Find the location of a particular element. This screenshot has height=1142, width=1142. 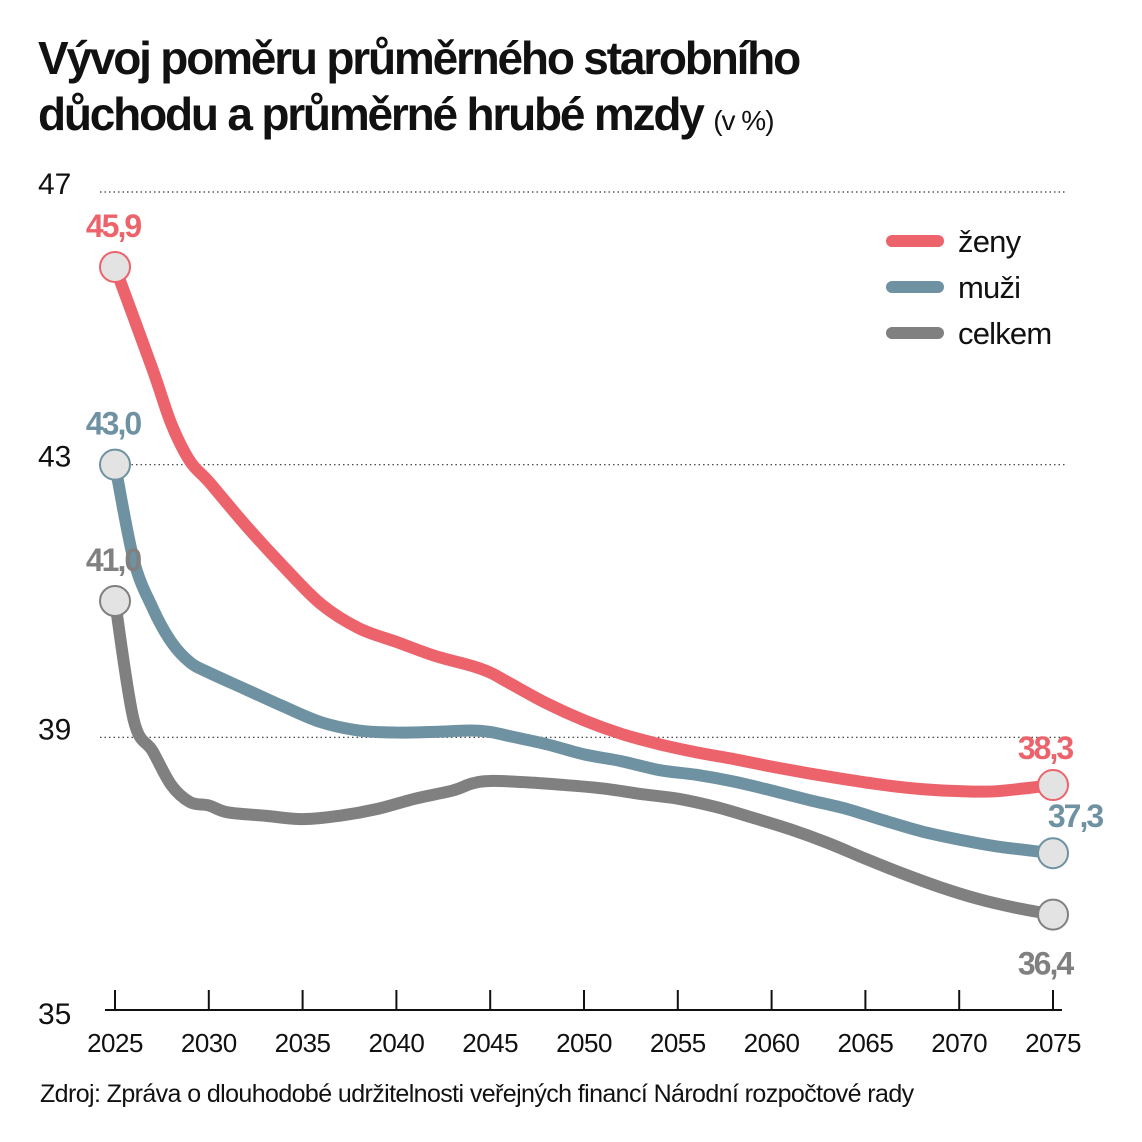

x-tick-label: 2070 is located at coordinates (959, 1043).